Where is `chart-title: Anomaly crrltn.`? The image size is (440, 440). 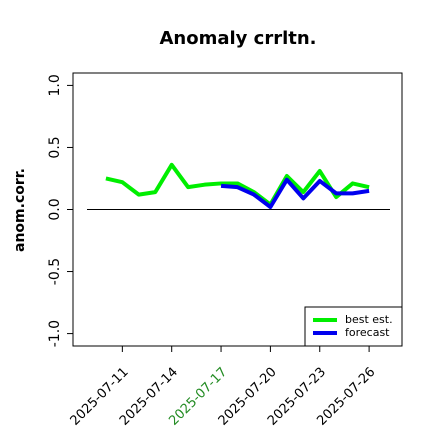
chart-title: Anomaly crrltn. is located at coordinates (237, 38).